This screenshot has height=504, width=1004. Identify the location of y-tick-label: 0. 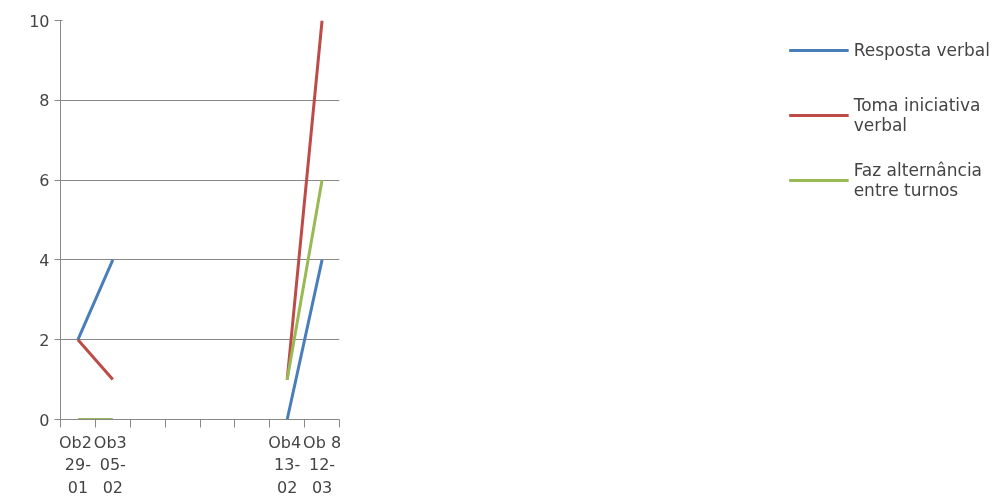
(44, 420).